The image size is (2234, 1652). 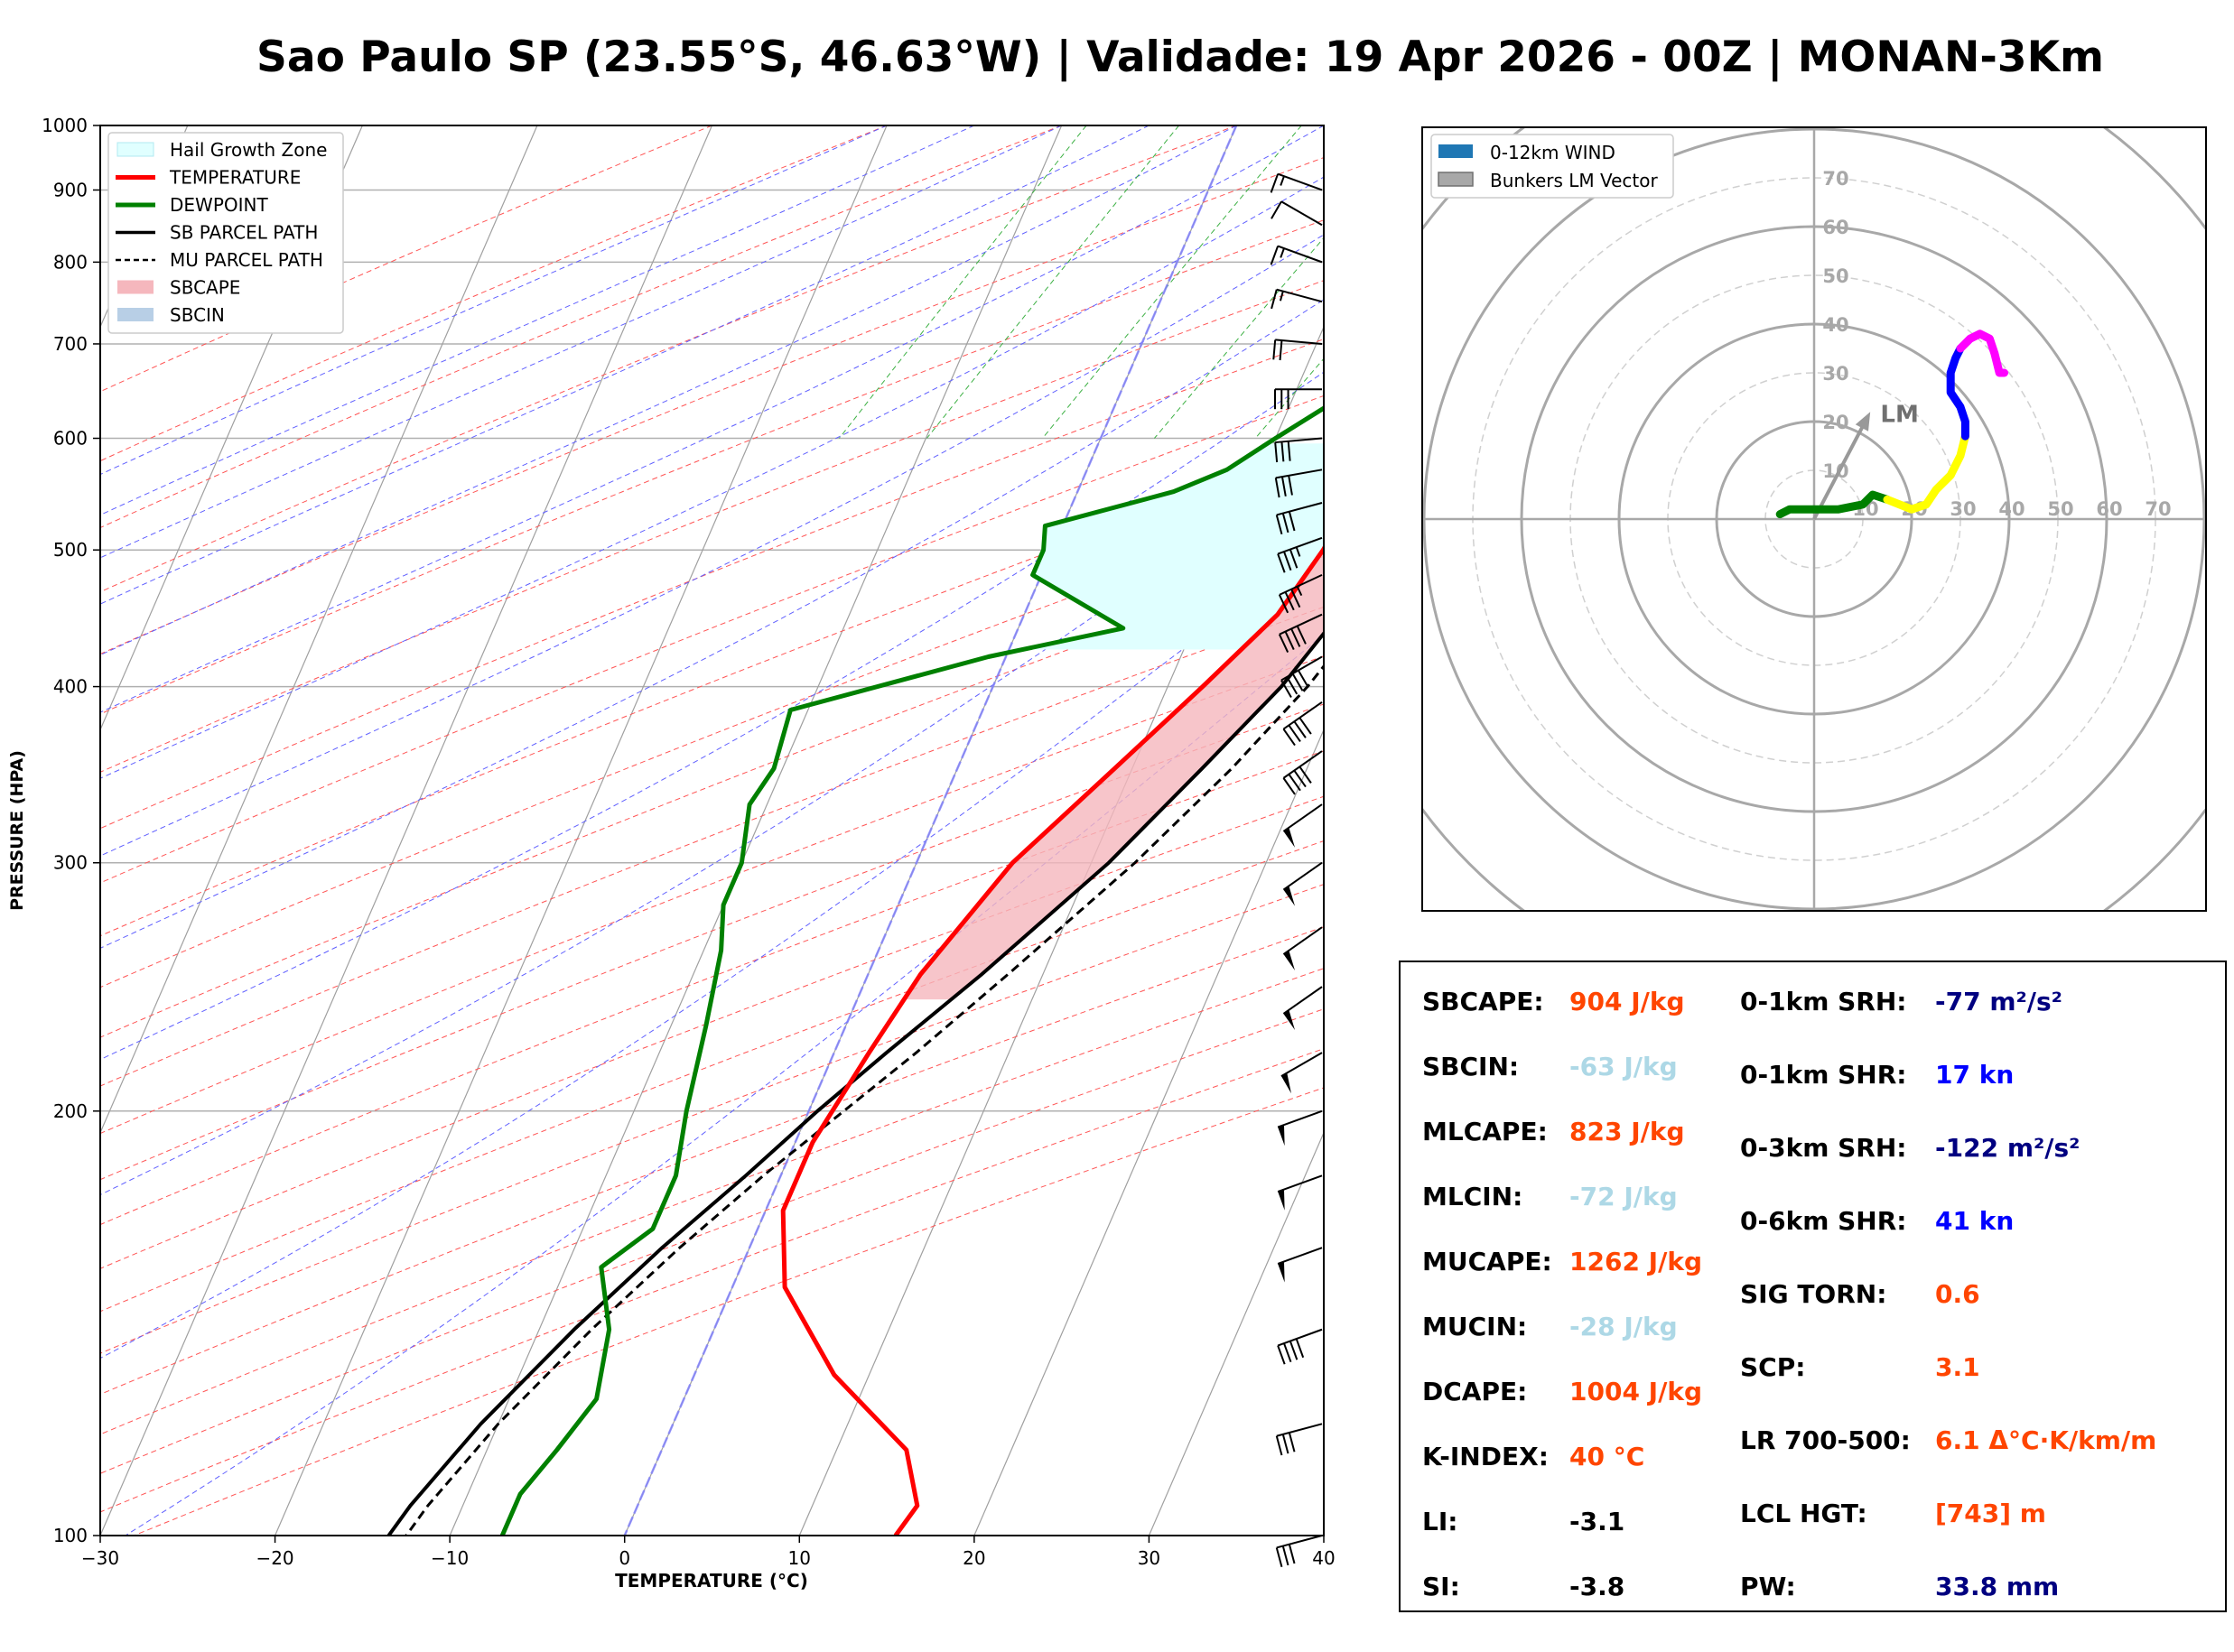 What do you see at coordinates (274, 1558) in the screenshot?
I see `x-tick-label: −20` at bounding box center [274, 1558].